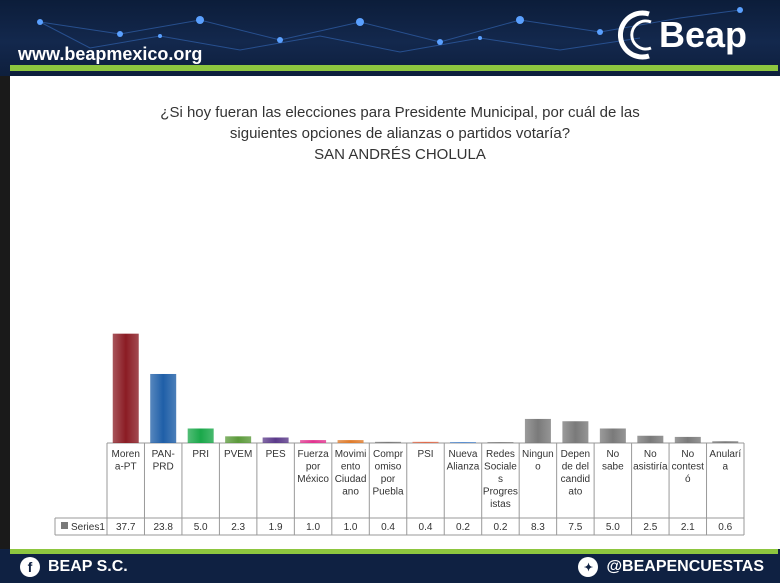 The image size is (780, 583). I want to click on data-label: 8.3, so click(538, 527).